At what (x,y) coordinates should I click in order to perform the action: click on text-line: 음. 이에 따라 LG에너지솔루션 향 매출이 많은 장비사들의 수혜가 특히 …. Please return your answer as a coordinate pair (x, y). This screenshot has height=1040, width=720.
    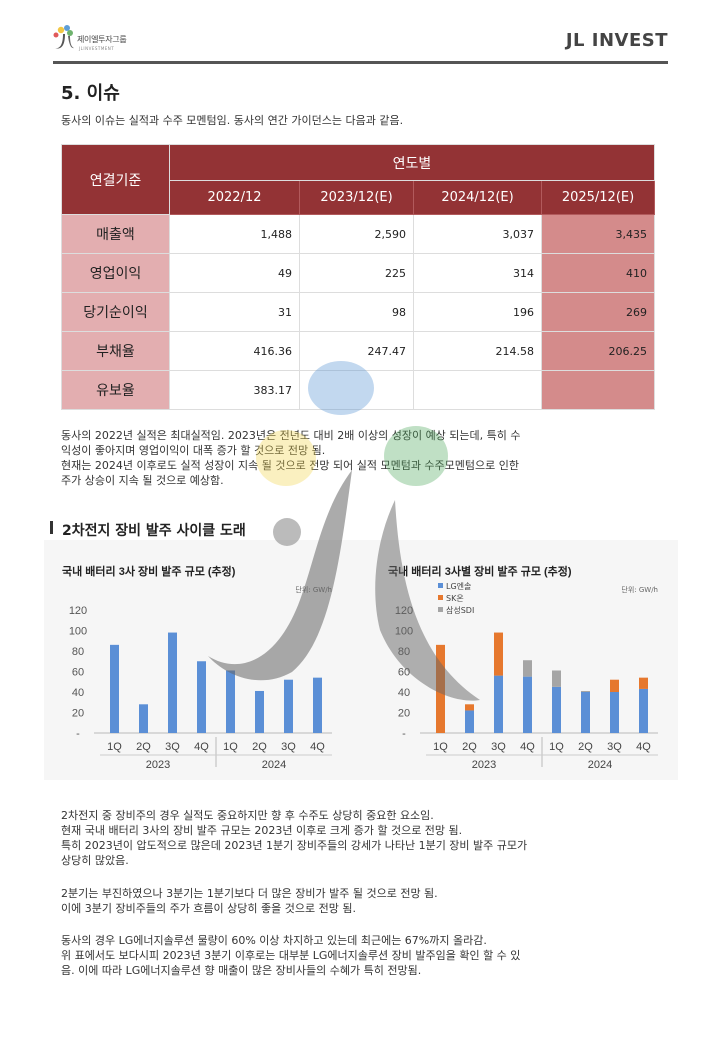
    Looking at the image, I should click on (241, 970).